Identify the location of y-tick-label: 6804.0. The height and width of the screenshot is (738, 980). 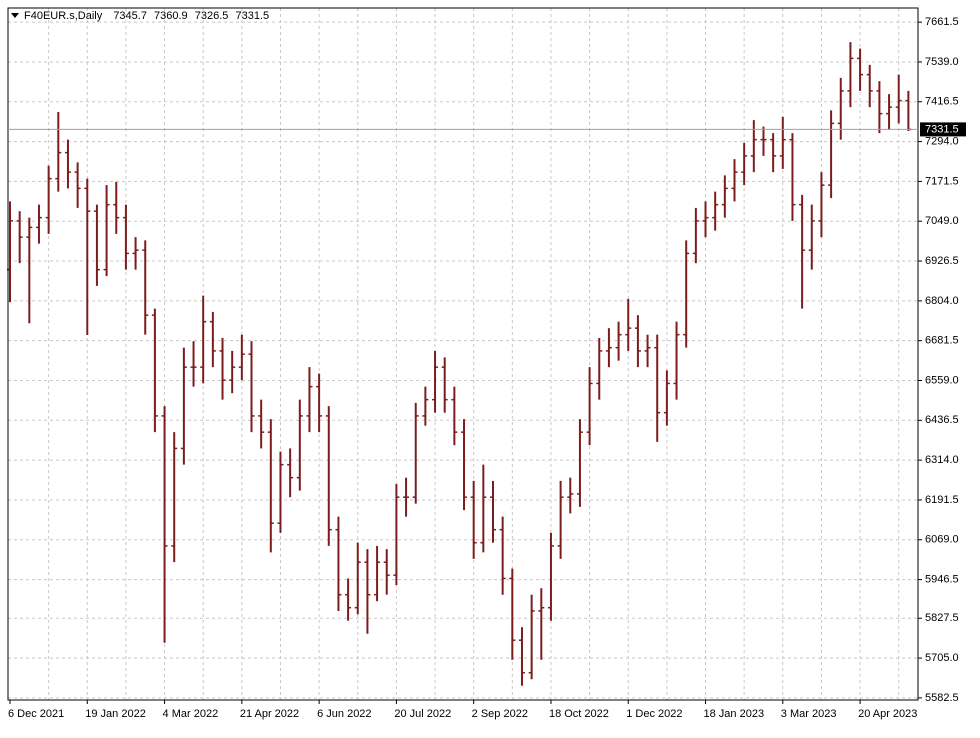
(942, 301).